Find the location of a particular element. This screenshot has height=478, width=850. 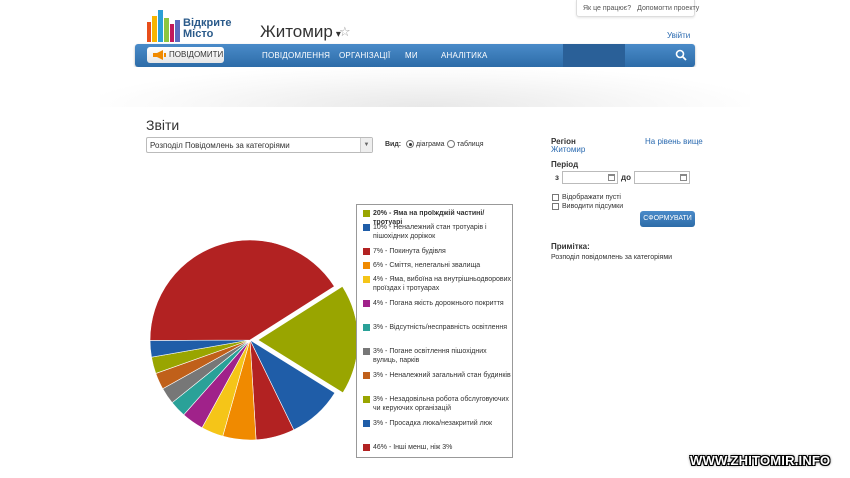

chevron-down-icon: ▼ is located at coordinates (366, 145).